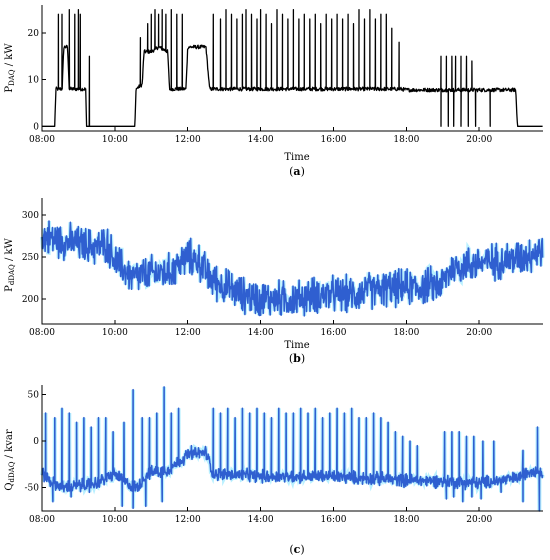 This screenshot has width=550, height=560. What do you see at coordinates (42, 520) in the screenshot?
I see `panel-c-xtick-label: 08:00` at bounding box center [42, 520].